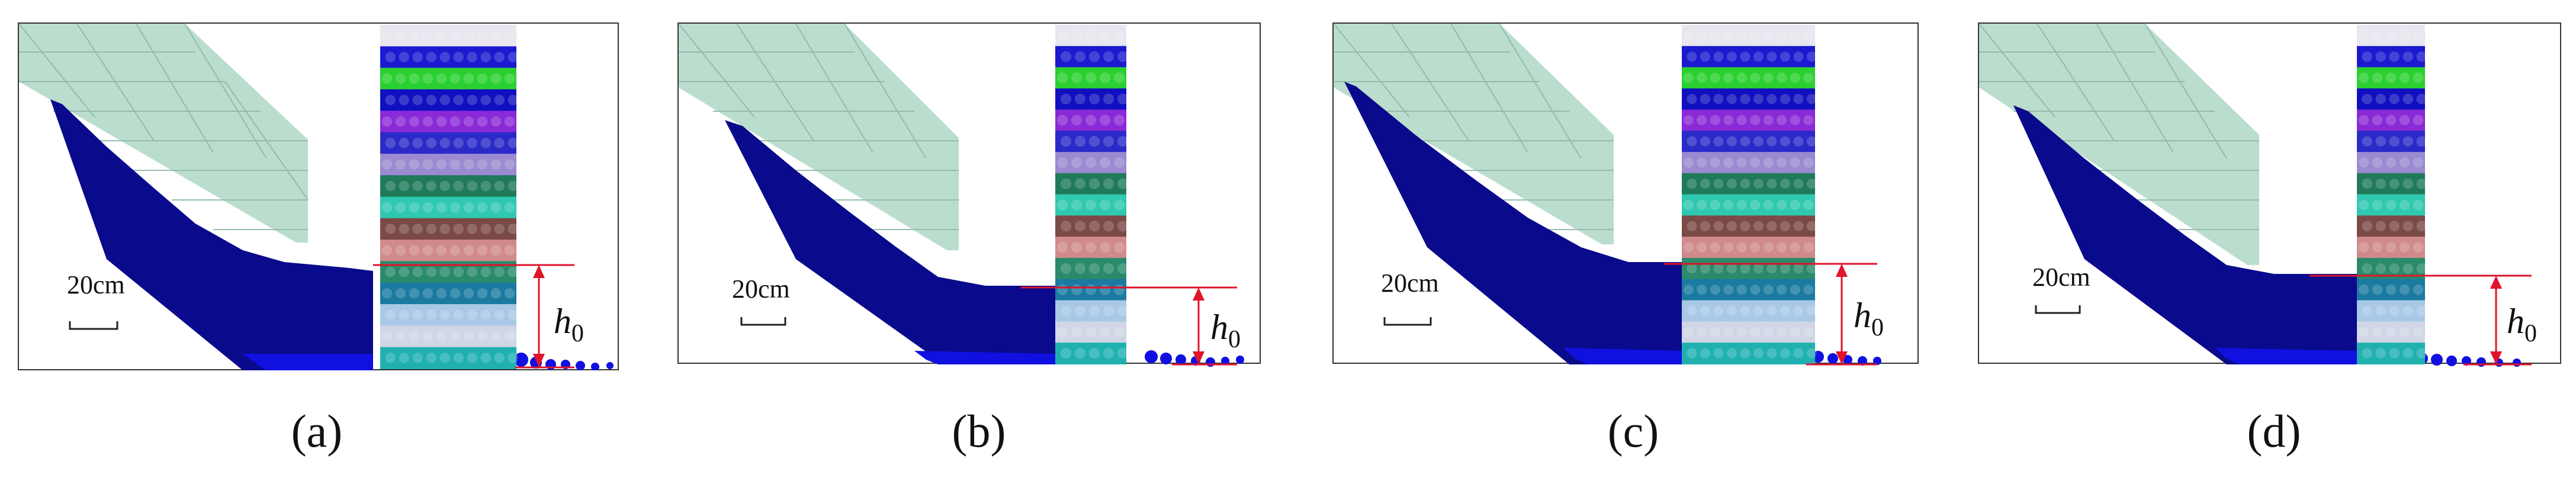 The width and height of the screenshot is (2576, 478). What do you see at coordinates (2274, 431) in the screenshot?
I see `panel-label-d: (d)` at bounding box center [2274, 431].